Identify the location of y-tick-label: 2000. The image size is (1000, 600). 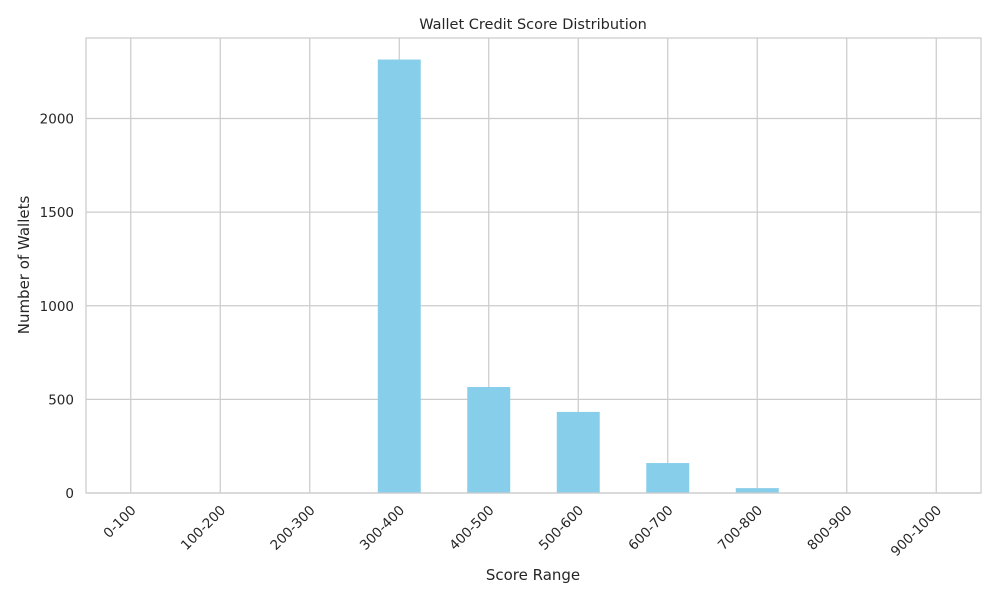
(57, 120).